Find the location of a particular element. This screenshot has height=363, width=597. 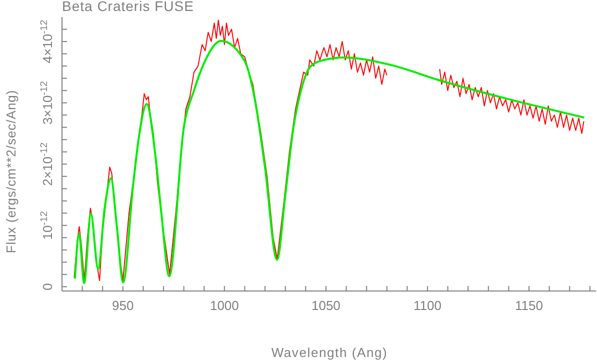

x-tick-label: 1000 is located at coordinates (224, 305).